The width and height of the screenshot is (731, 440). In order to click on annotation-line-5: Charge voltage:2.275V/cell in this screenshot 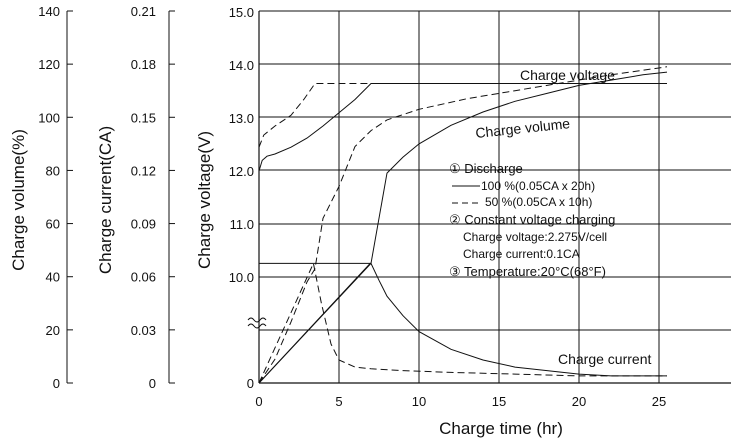, I will do `click(535, 237)`.